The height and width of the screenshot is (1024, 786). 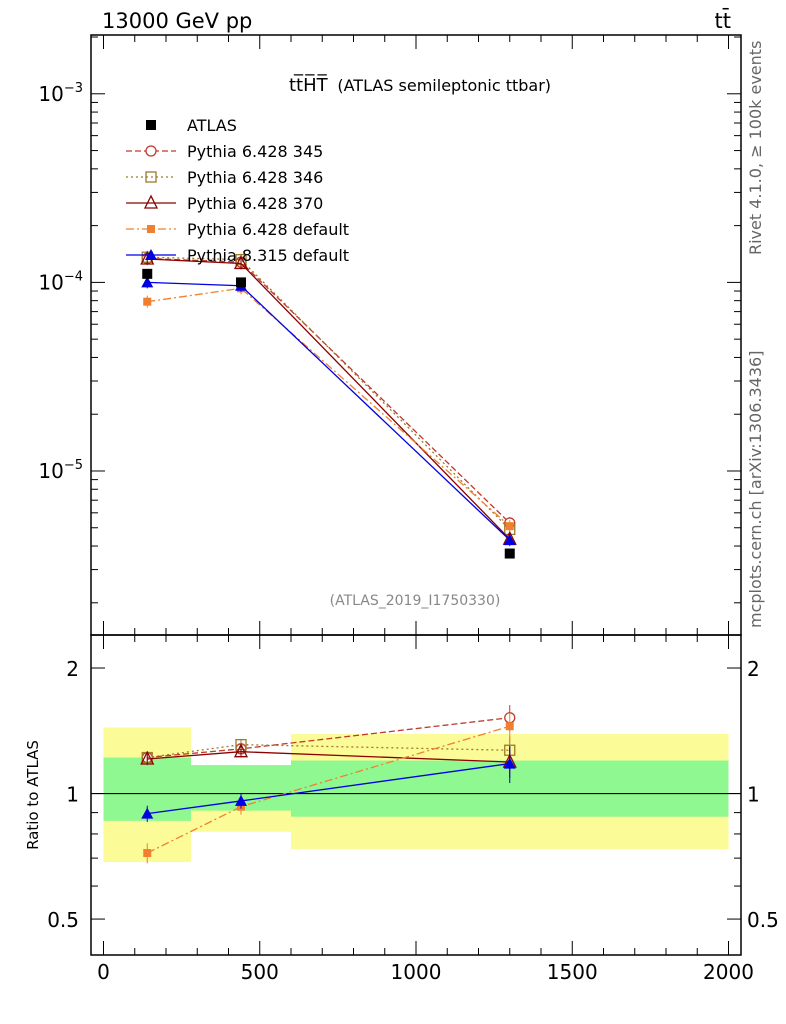 What do you see at coordinates (33, 795) in the screenshot?
I see `ratio-ylabel: Ratio to ATLAS` at bounding box center [33, 795].